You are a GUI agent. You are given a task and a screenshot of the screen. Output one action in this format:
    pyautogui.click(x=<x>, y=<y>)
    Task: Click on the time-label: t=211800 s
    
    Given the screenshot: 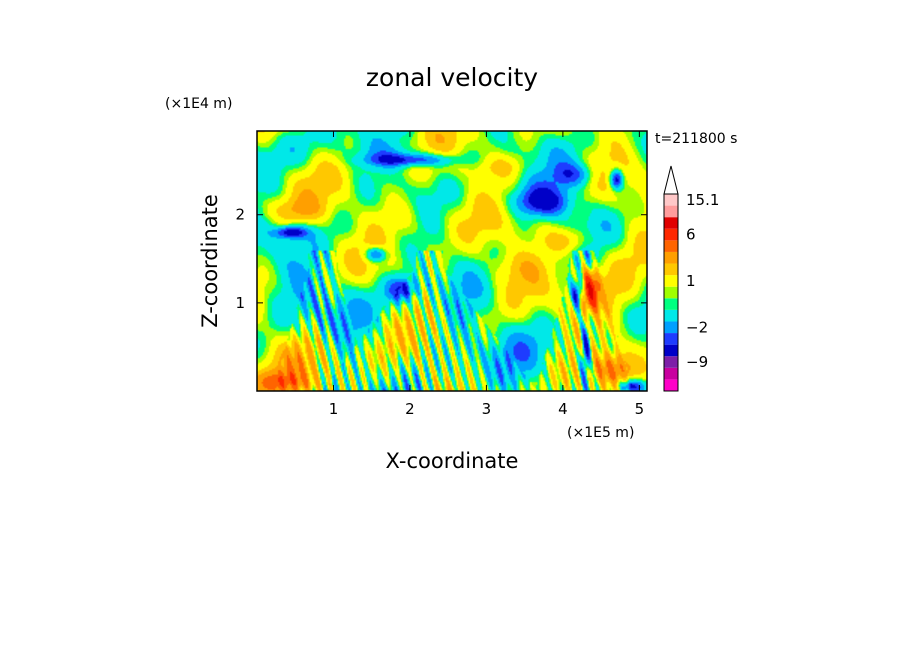 What is the action you would take?
    pyautogui.click(x=696, y=139)
    